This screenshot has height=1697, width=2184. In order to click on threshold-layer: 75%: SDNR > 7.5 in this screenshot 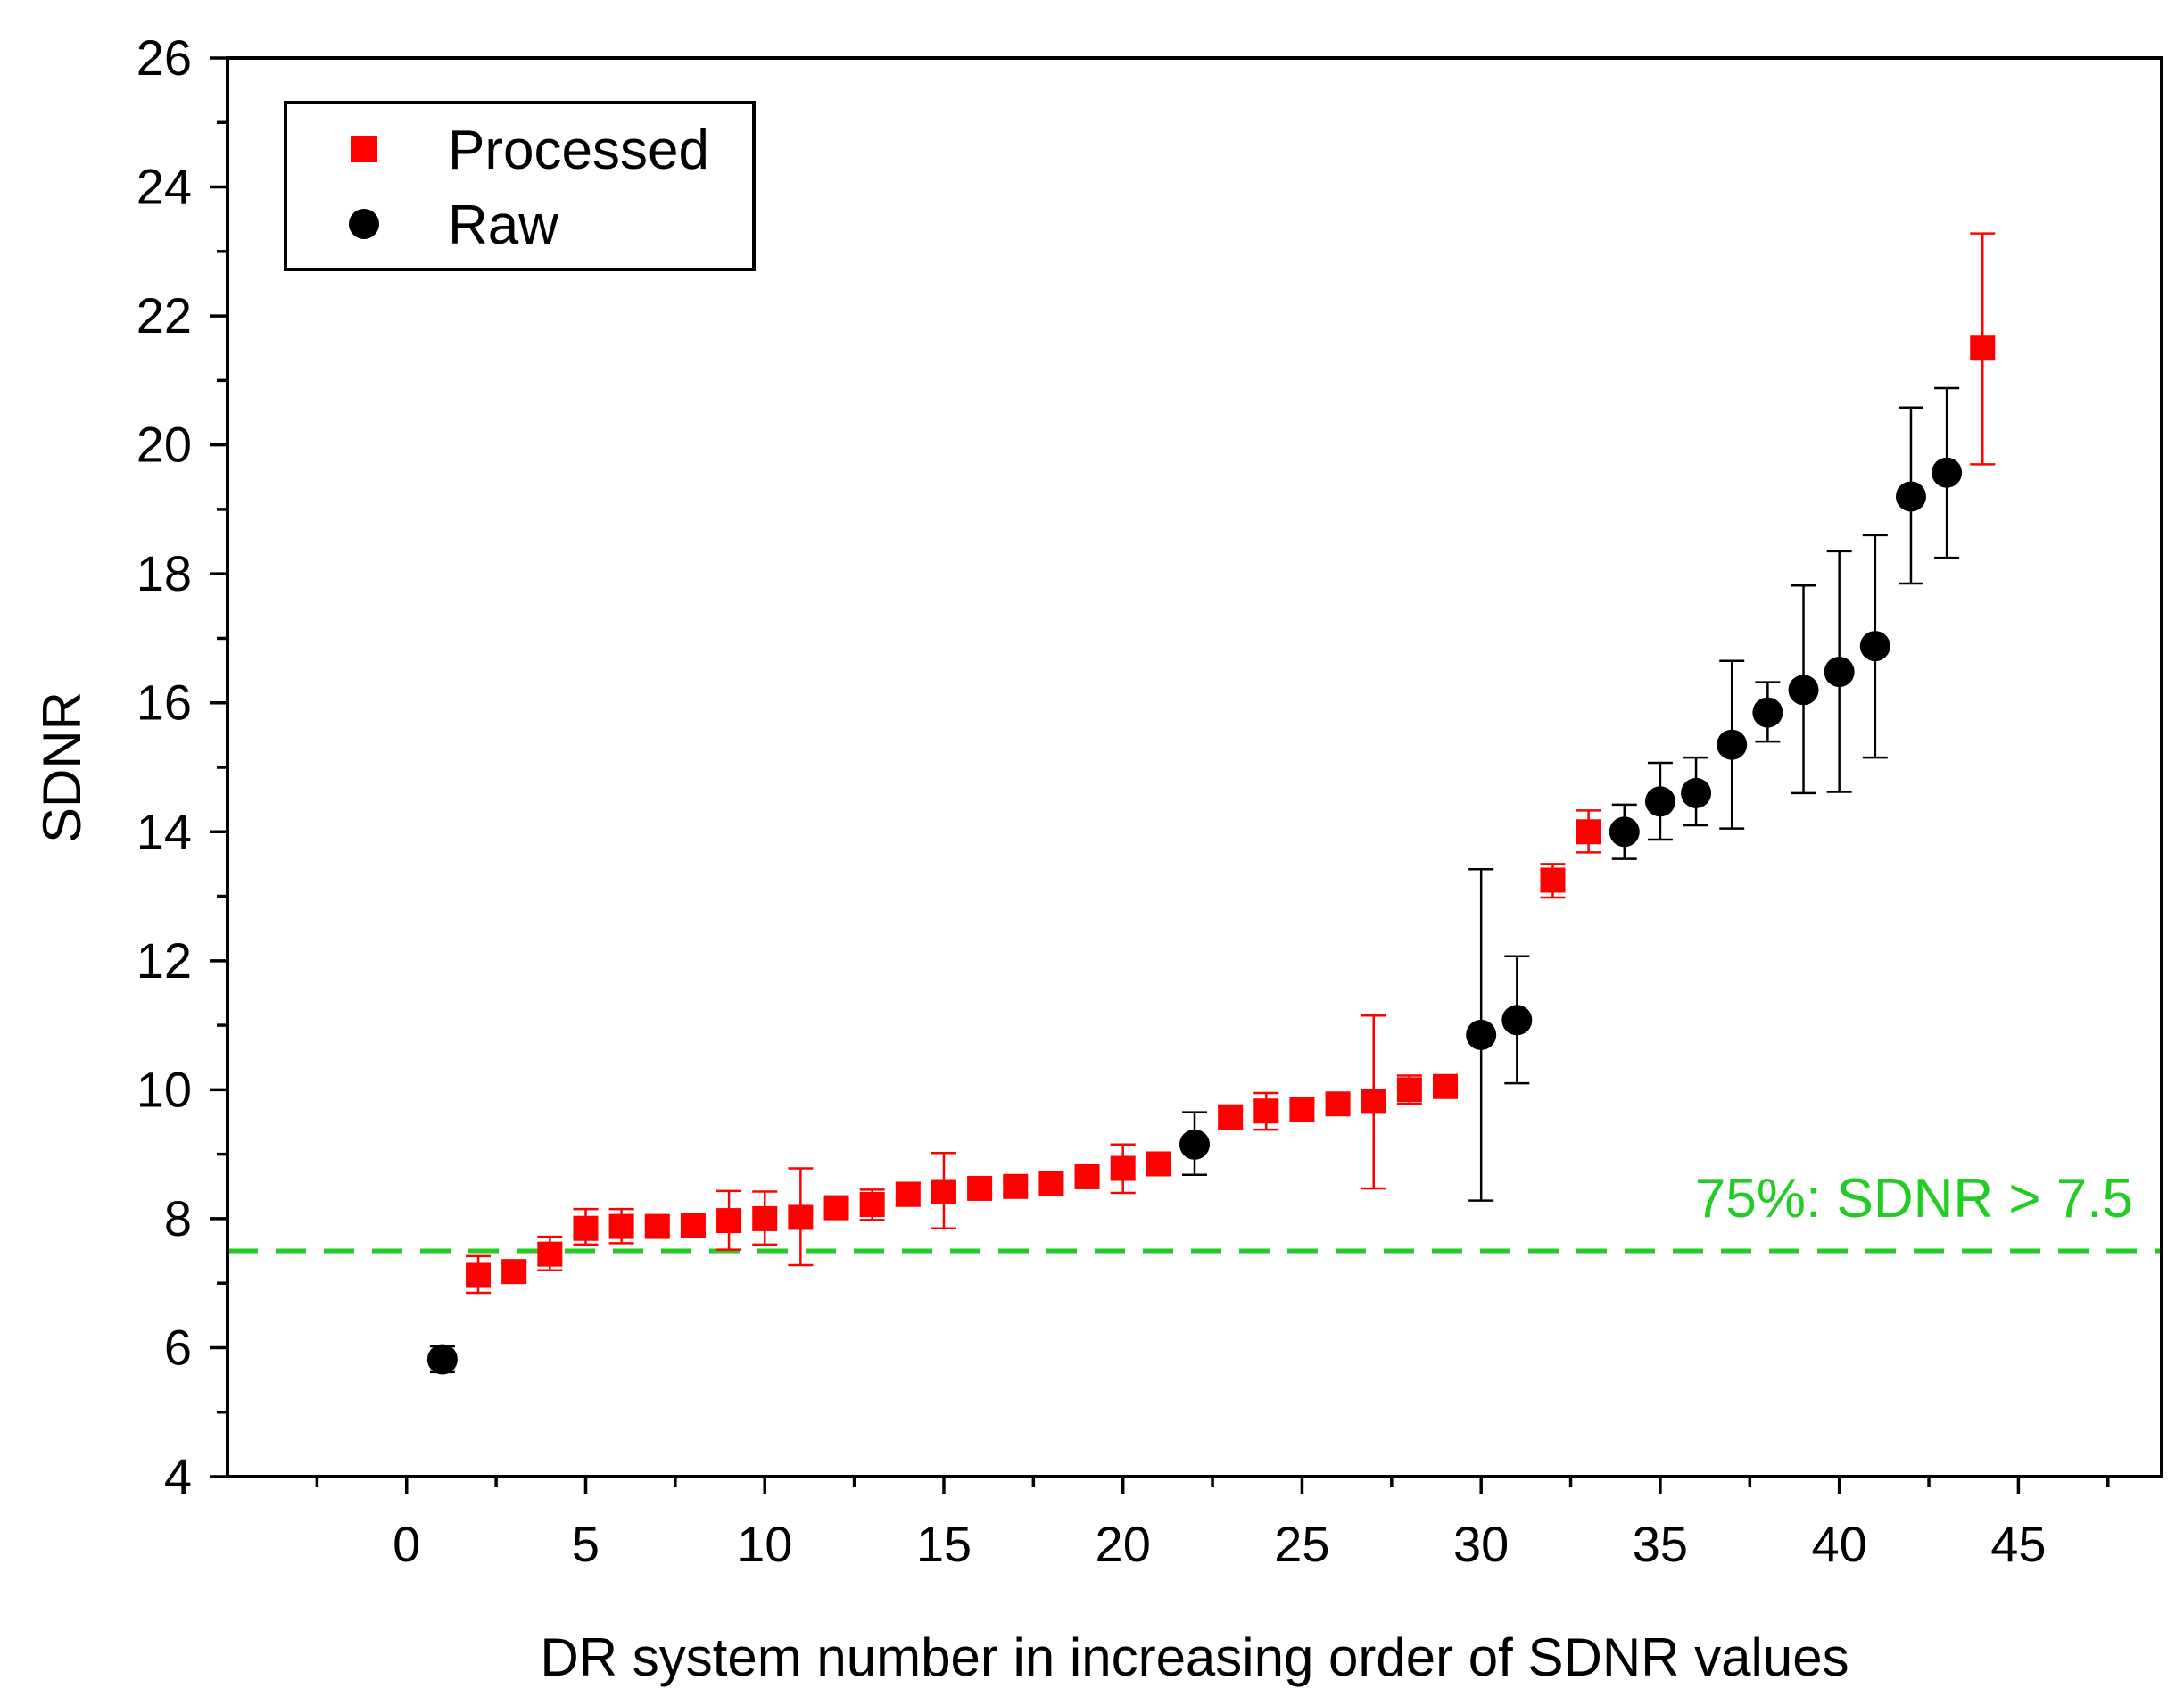, I will do `click(1195, 1211)`.